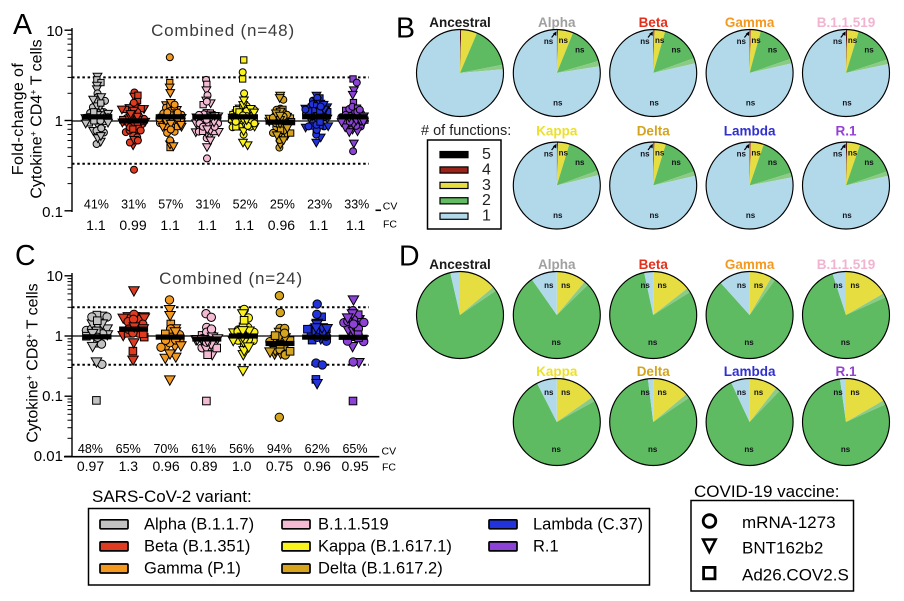 This screenshot has width=904, height=601. I want to click on svg-text: # of functions:, so click(466, 131).